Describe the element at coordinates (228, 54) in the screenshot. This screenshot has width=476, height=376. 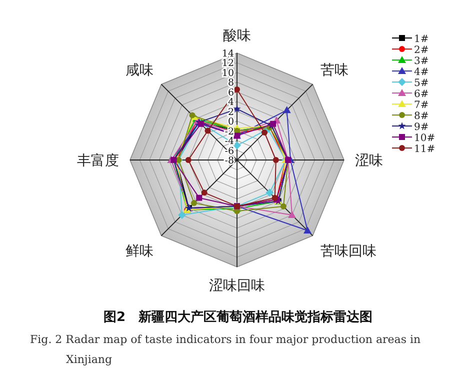
I see `y-tick-label: 14` at that location.